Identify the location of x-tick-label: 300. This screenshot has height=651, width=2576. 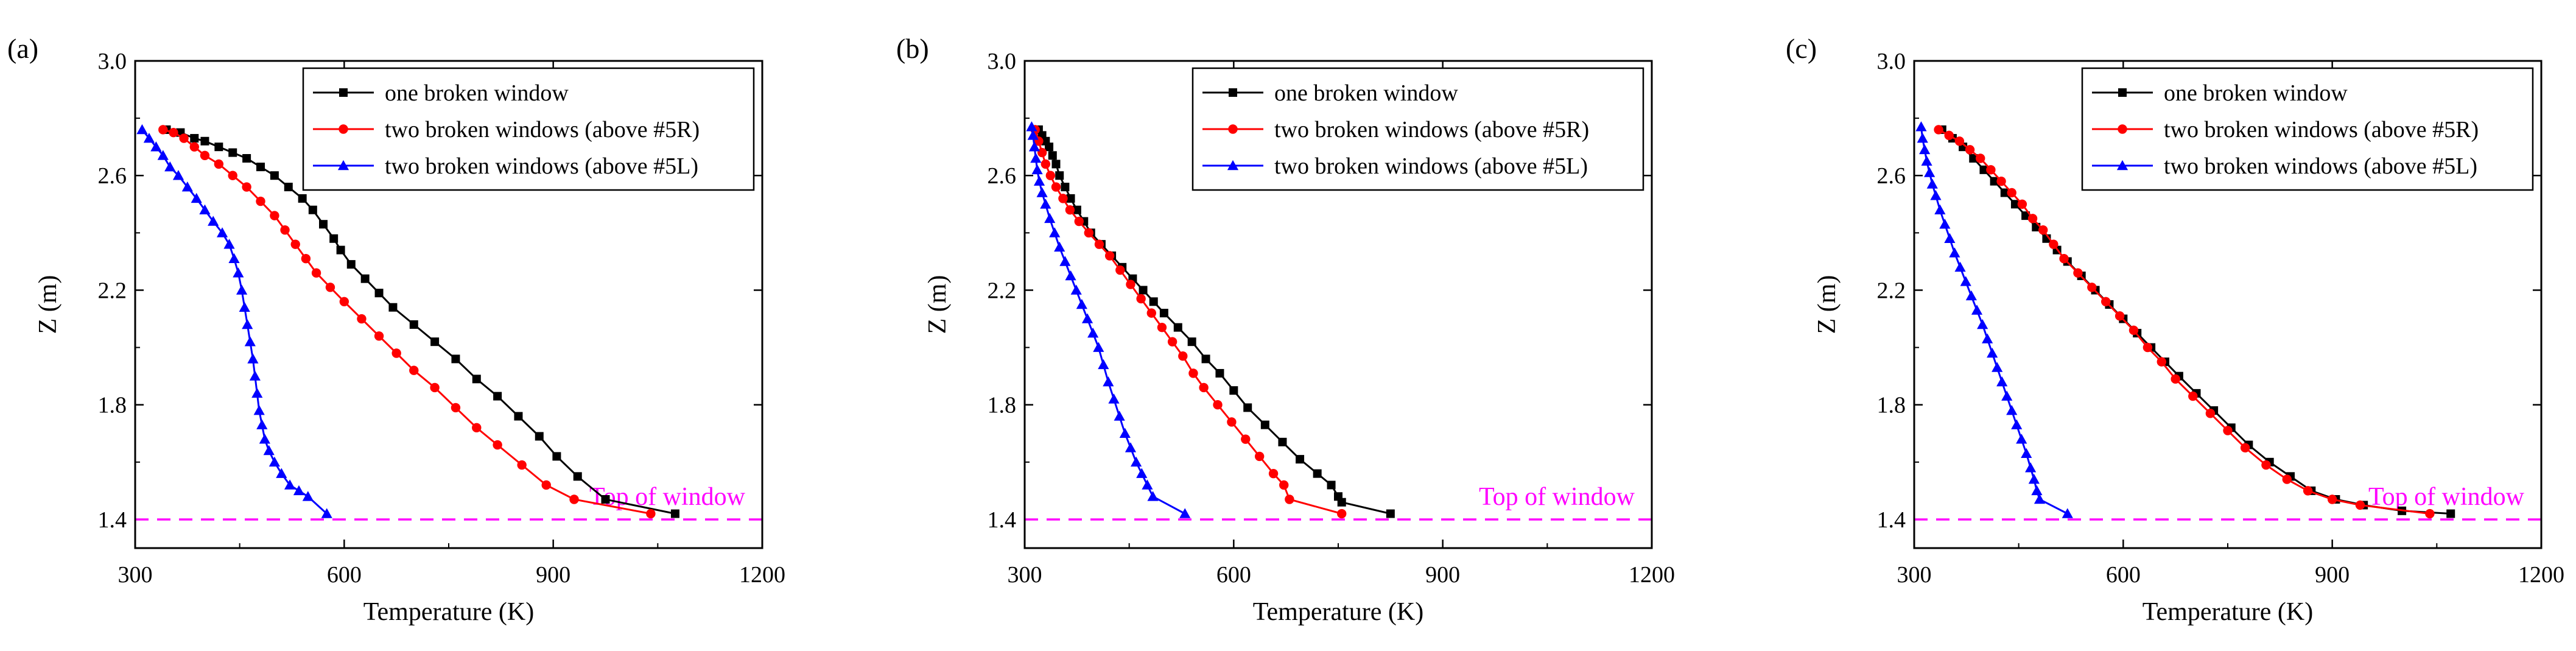
(135, 575).